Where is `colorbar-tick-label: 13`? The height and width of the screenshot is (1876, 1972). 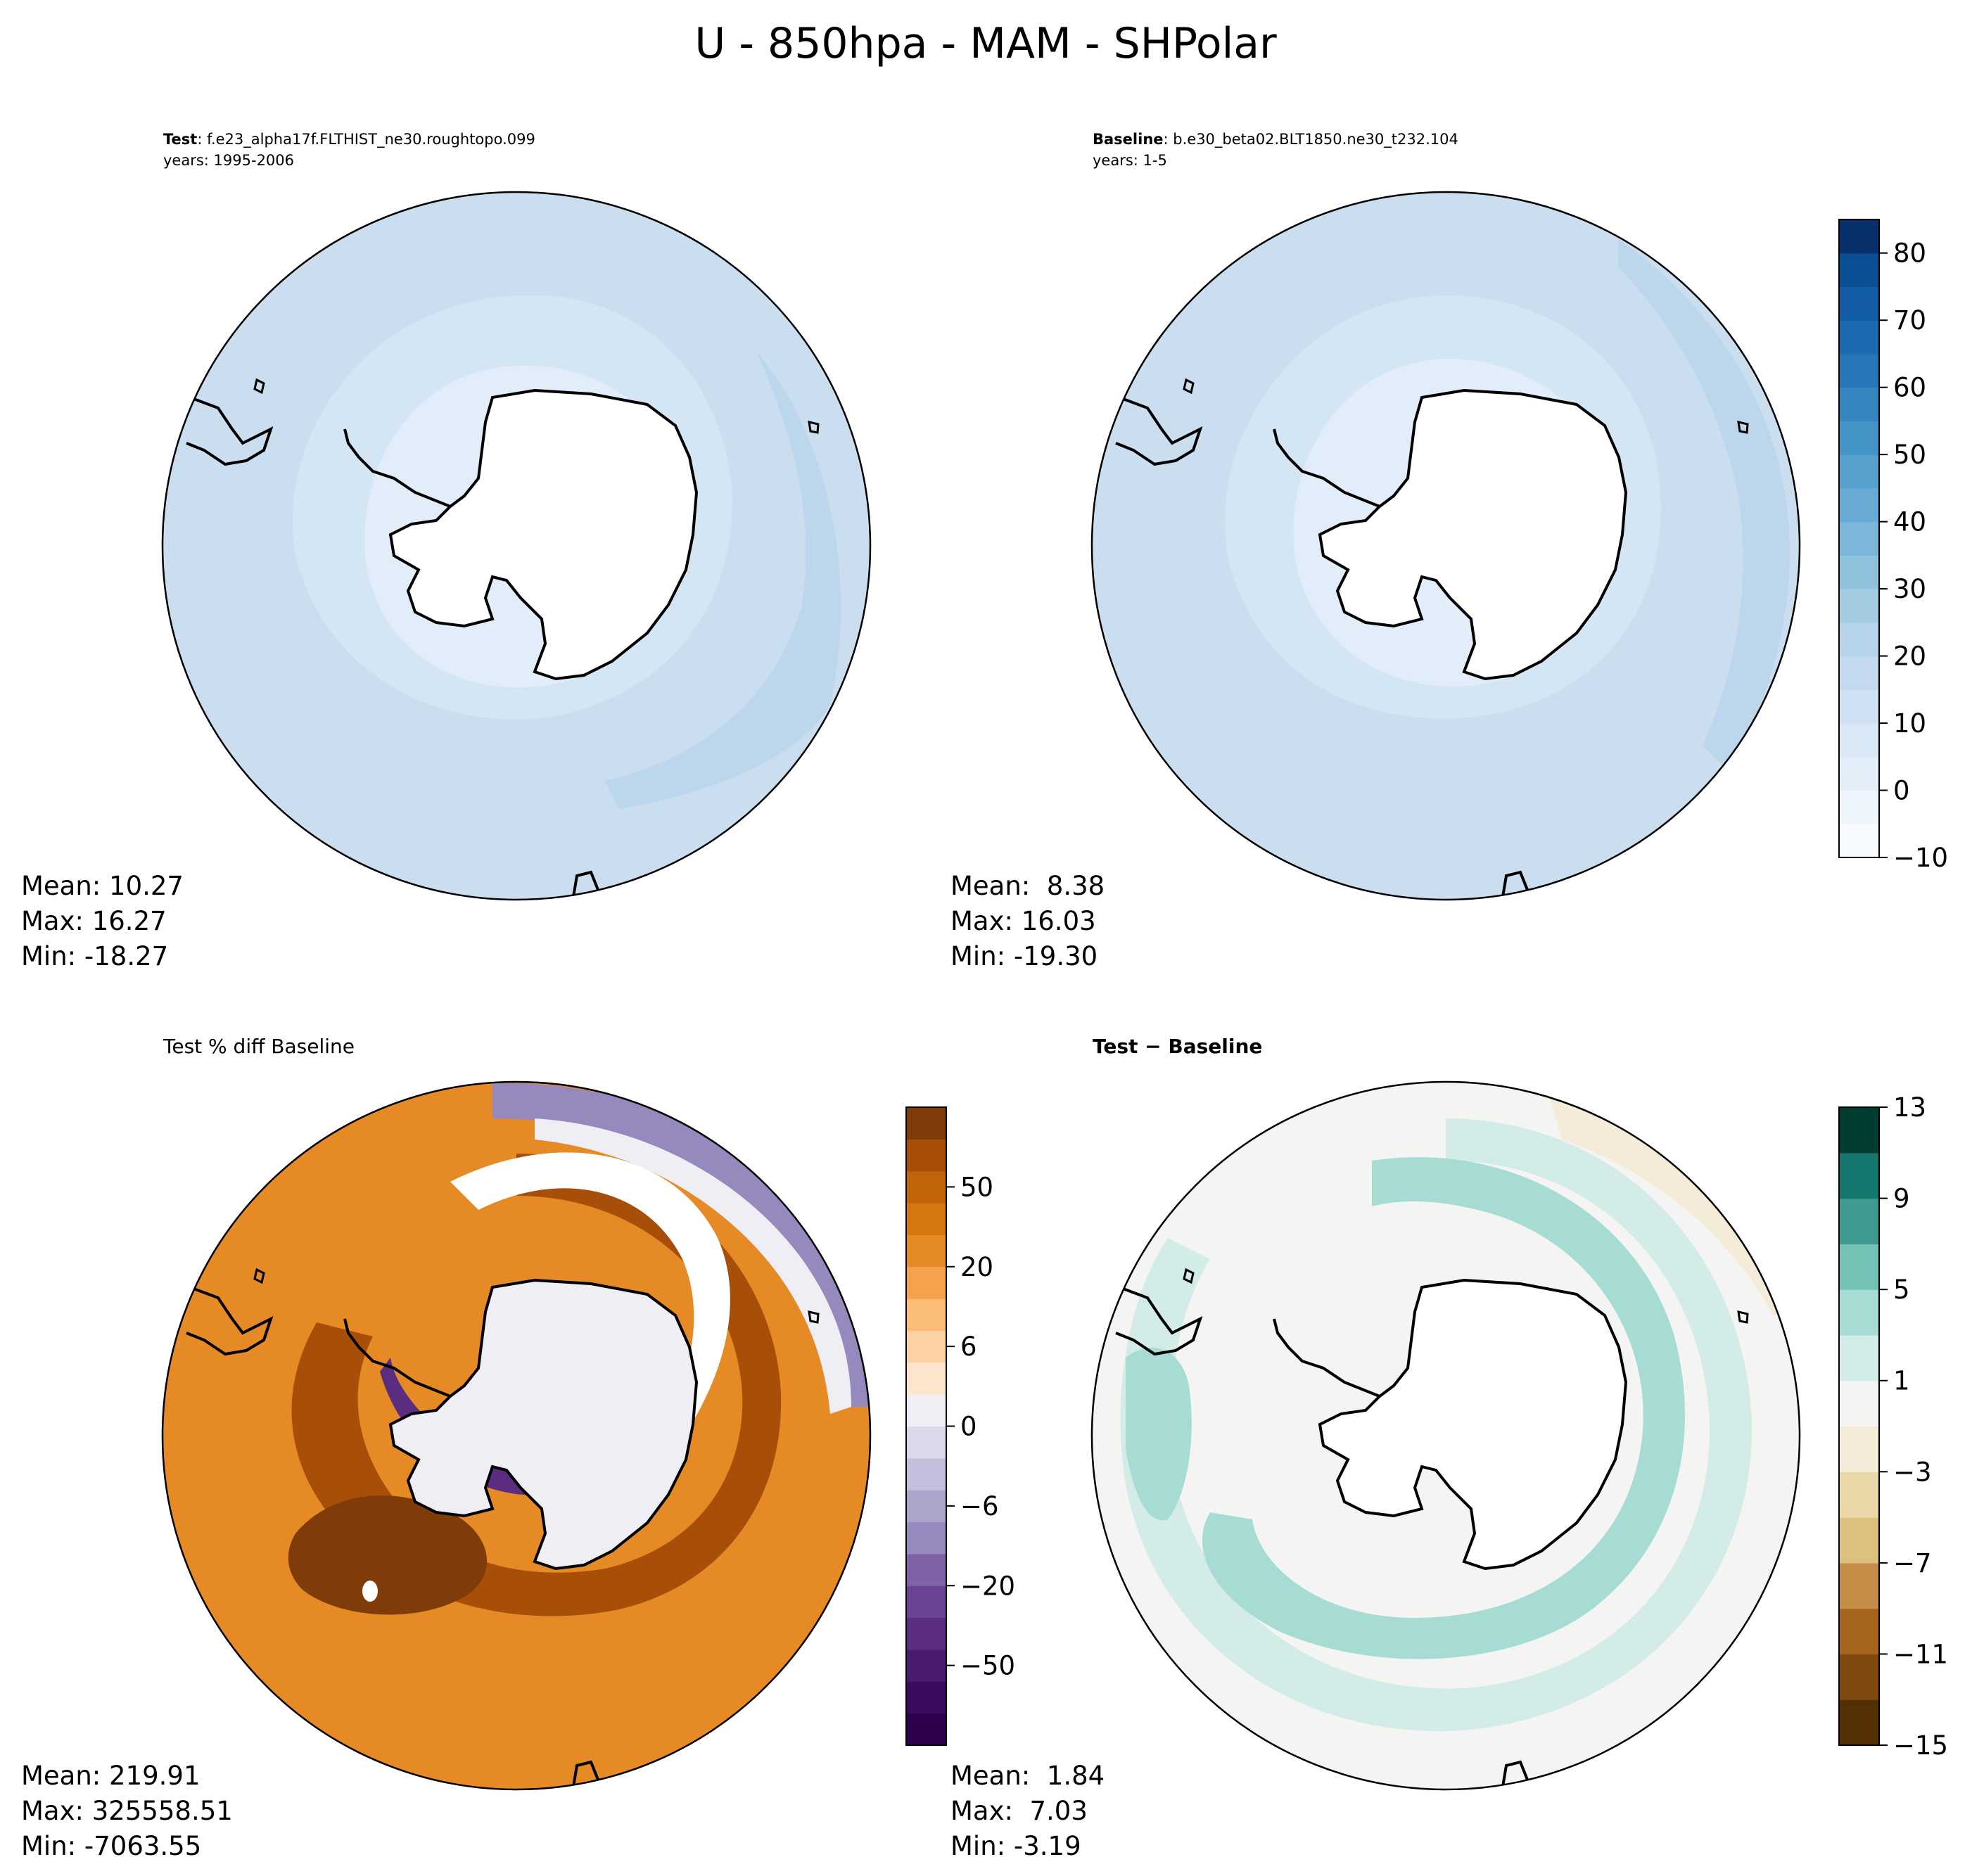
colorbar-tick-label: 13 is located at coordinates (1910, 1107).